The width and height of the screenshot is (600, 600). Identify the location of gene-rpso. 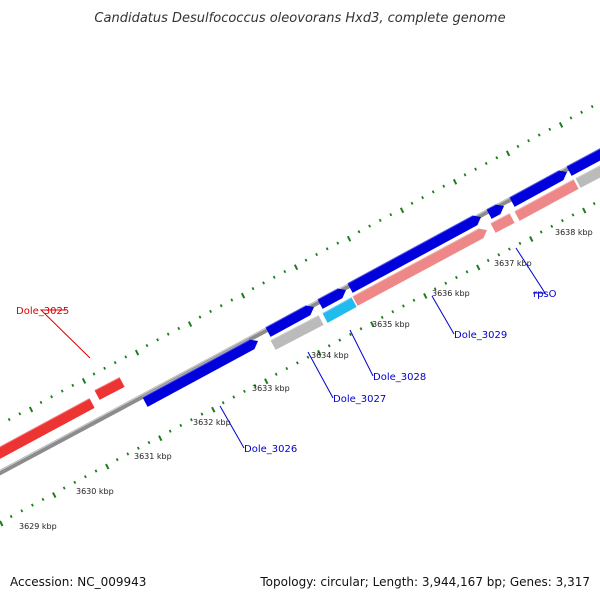
(494, 211).